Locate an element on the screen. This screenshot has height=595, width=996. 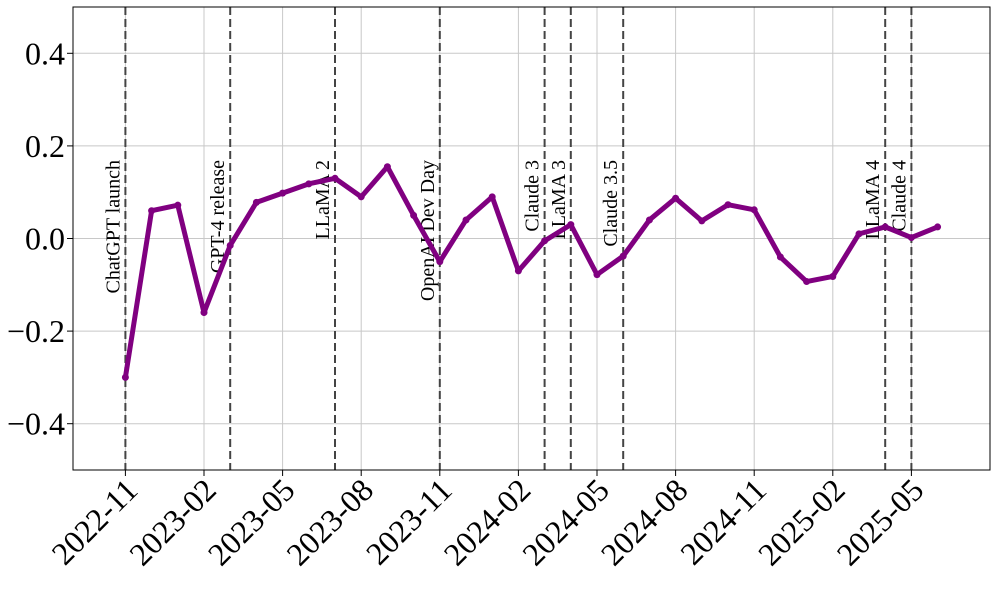
event-label: Claude 3.5 is located at coordinates (611, 203).